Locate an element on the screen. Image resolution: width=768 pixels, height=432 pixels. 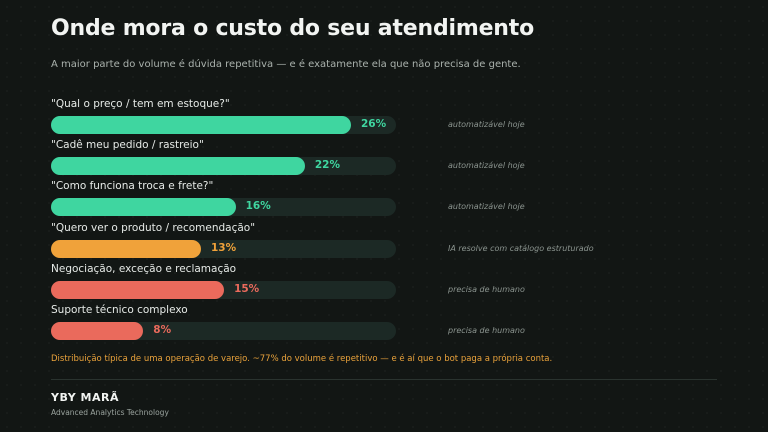
bar-category-label: "Quero ver o produto / recomendação" is located at coordinates (153, 227).